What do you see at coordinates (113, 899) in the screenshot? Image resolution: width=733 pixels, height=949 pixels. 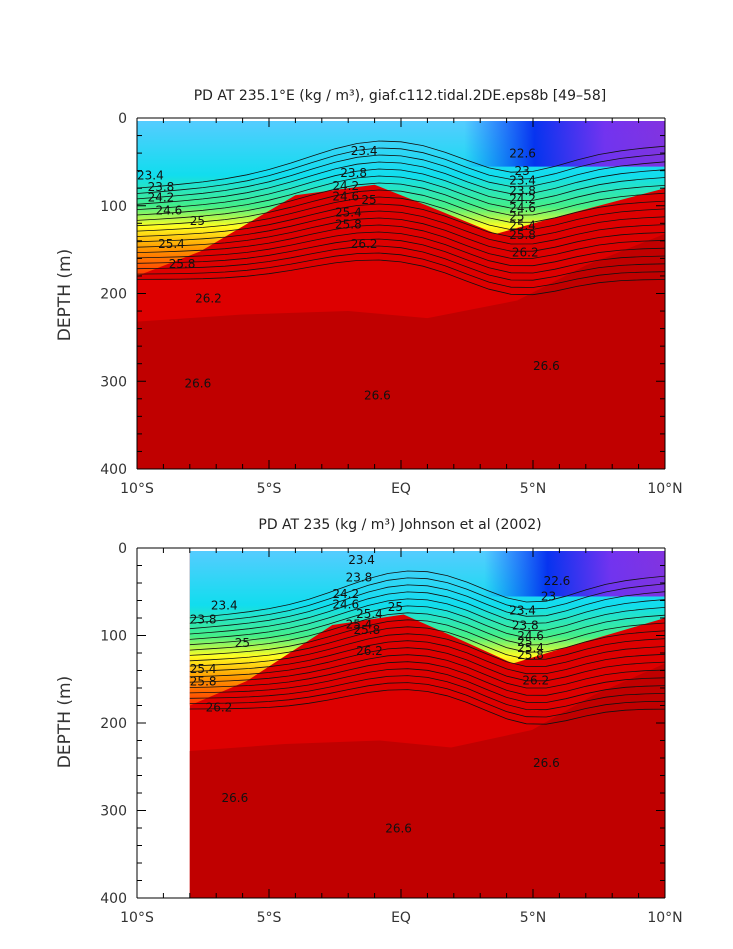 I see `y-tick-label: 400` at bounding box center [113, 899].